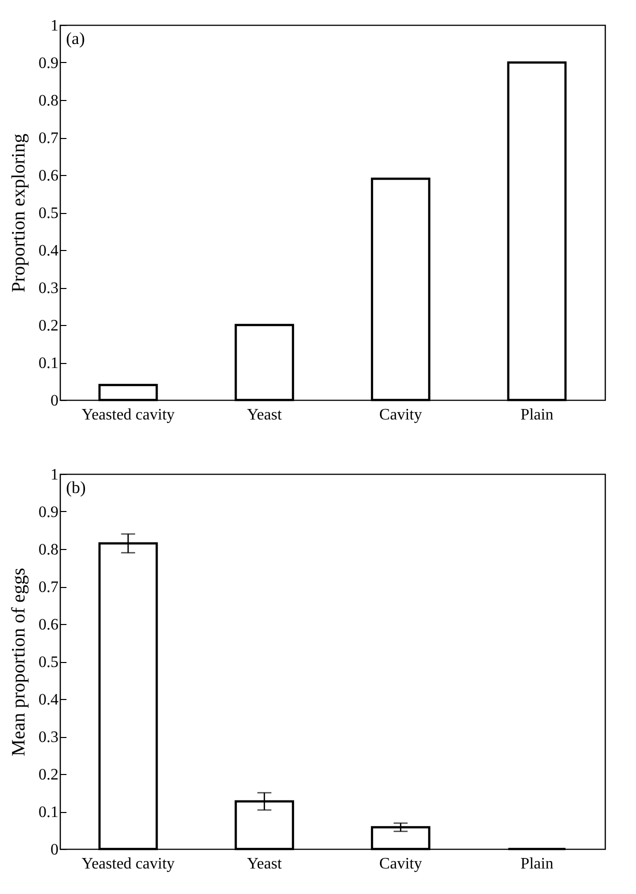  I want to click on annotation: (a), so click(75, 38).